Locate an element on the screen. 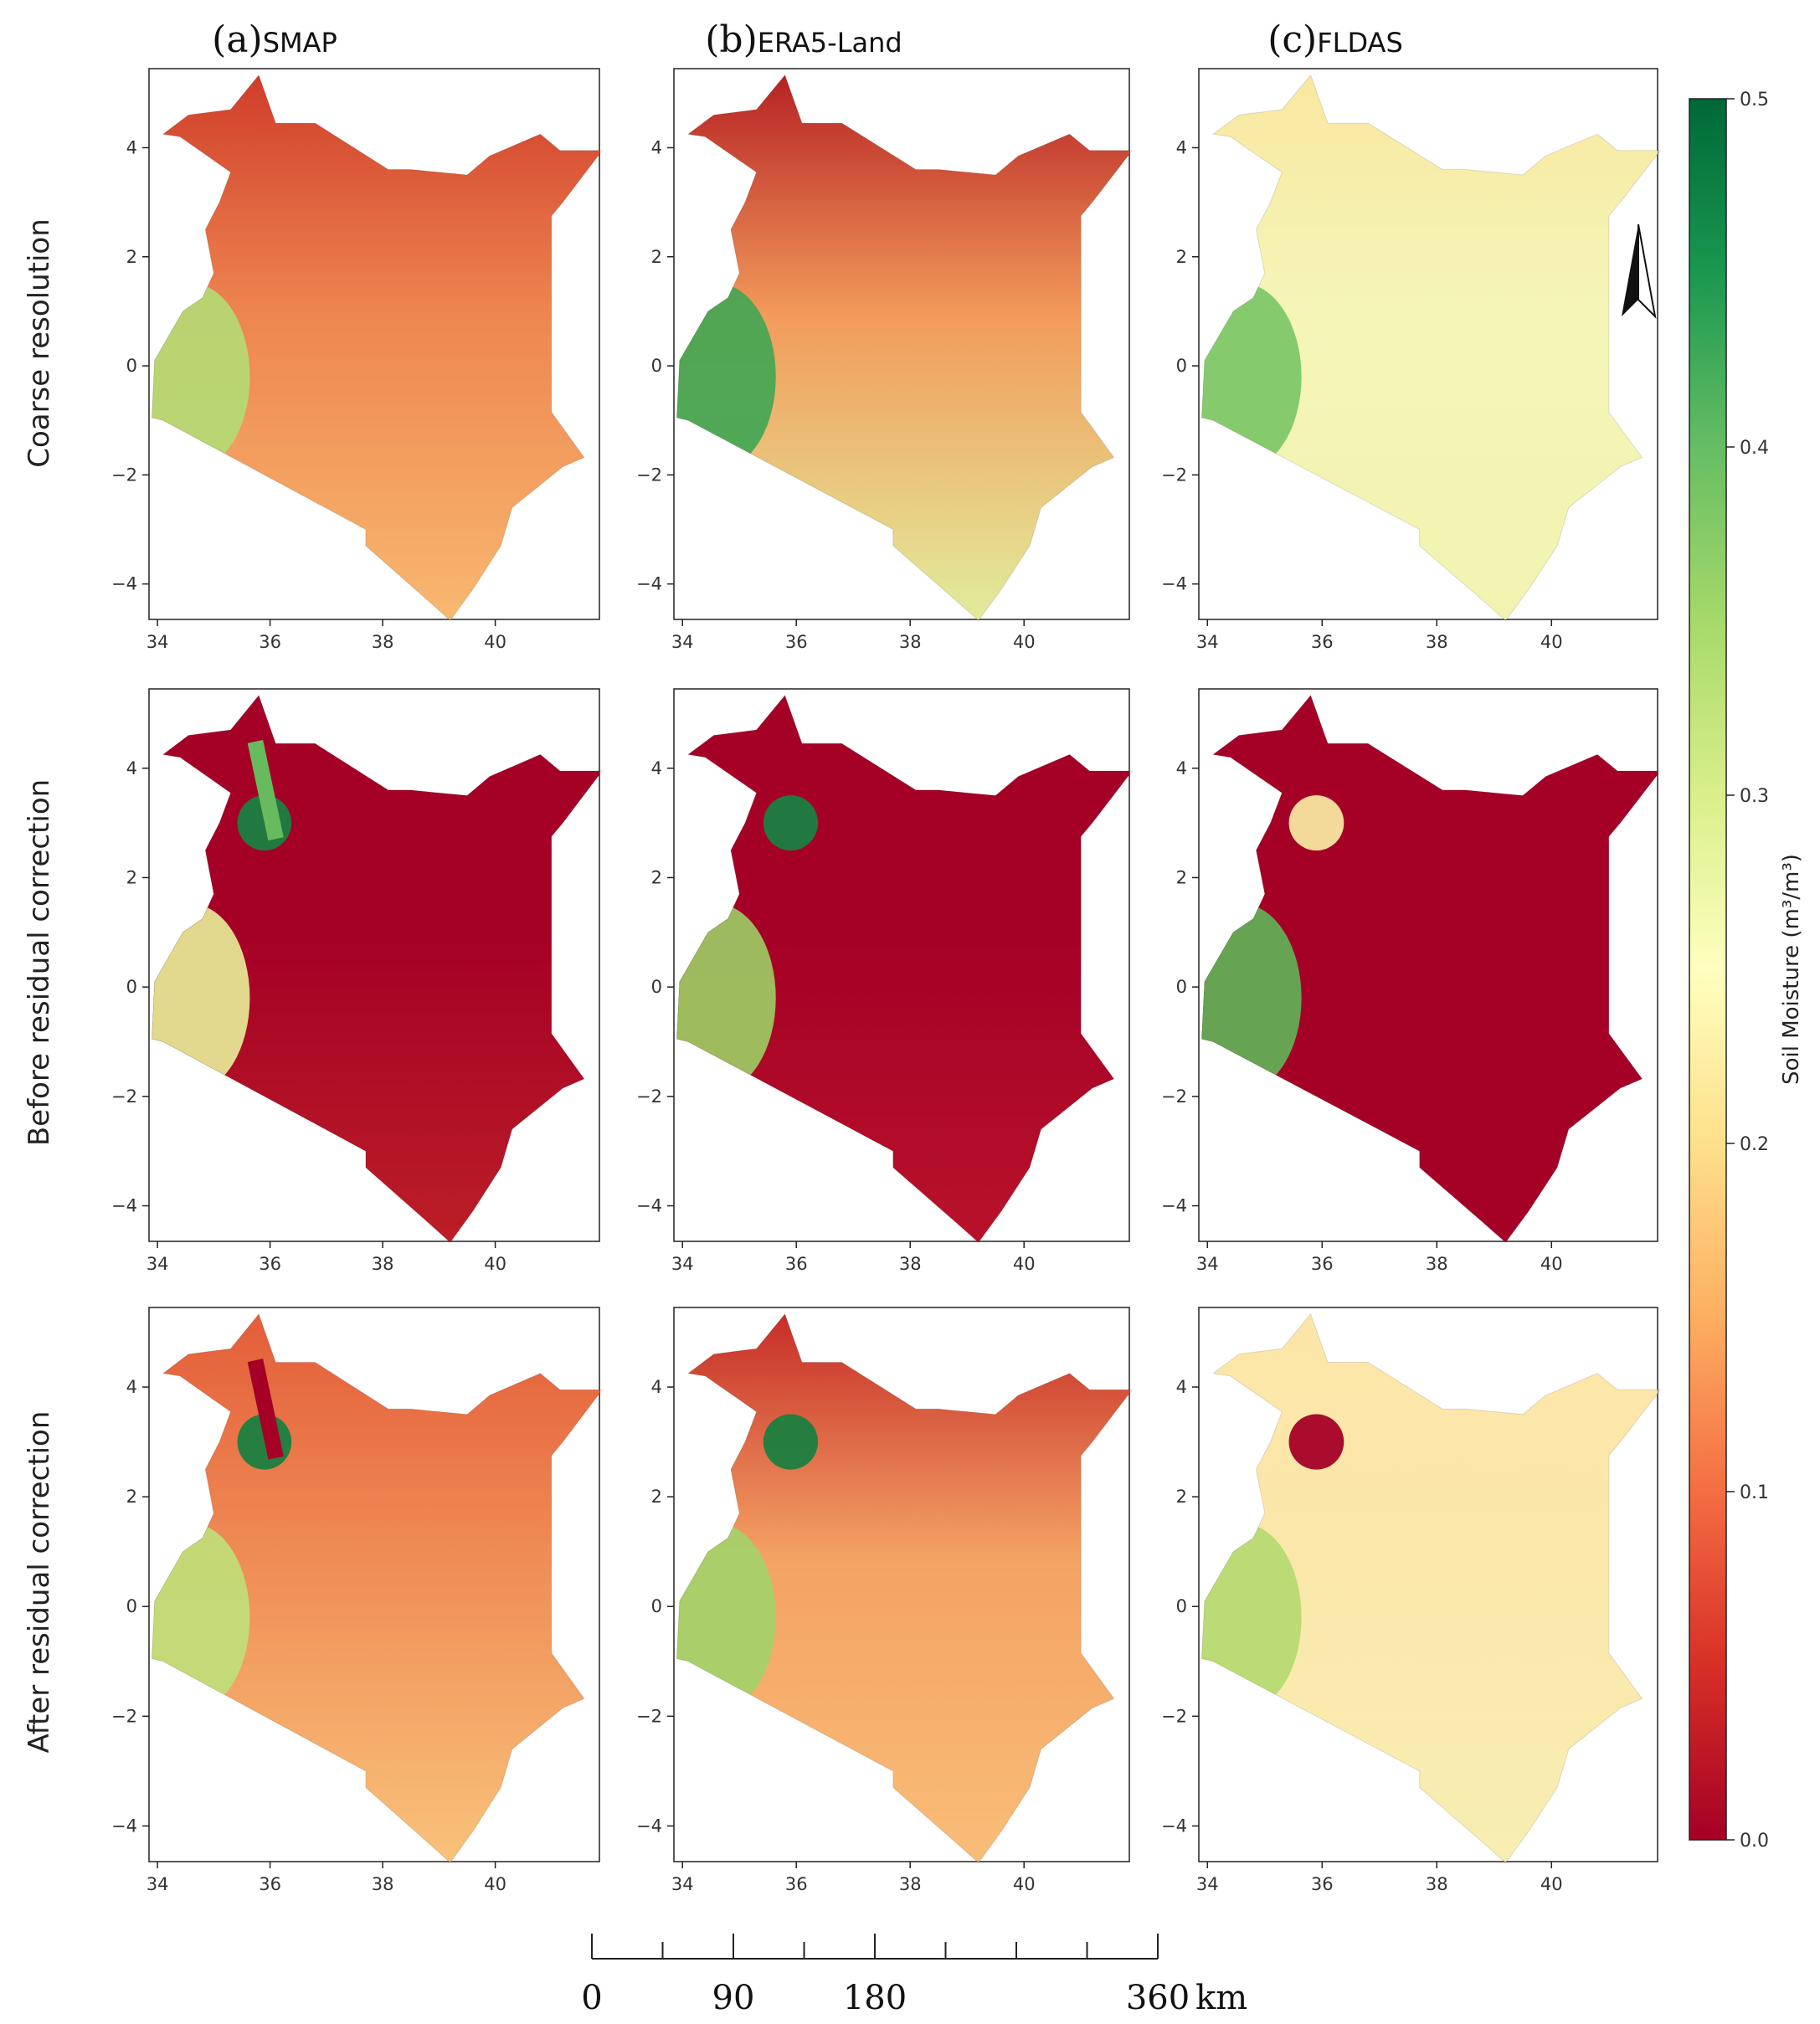 This screenshot has width=1820, height=2024. scale-tick-0: 0 is located at coordinates (591, 1998).